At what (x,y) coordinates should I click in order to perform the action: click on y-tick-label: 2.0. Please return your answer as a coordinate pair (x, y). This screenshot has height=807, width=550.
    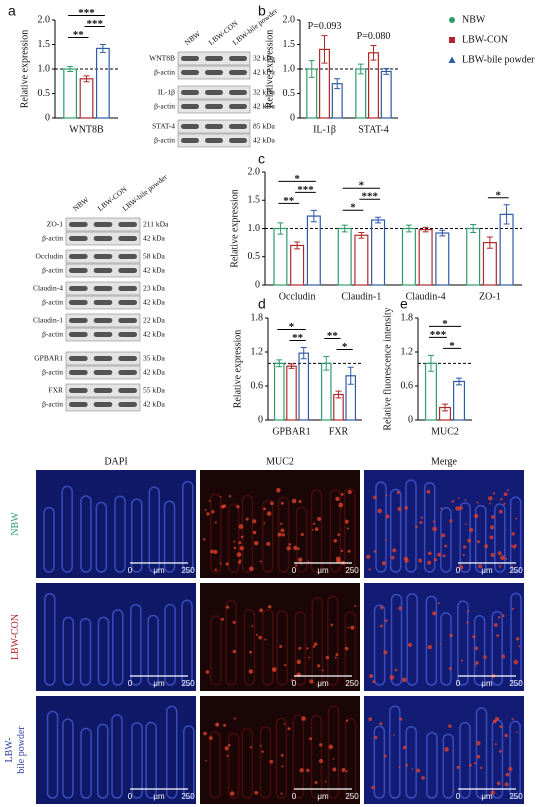
    Looking at the image, I should click on (254, 171).